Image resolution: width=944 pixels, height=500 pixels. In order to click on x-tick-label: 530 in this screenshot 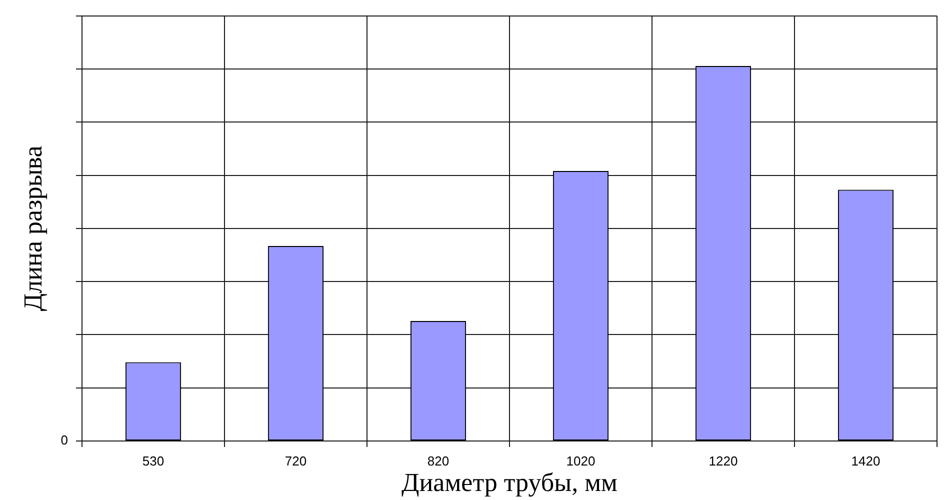, I will do `click(153, 460)`.